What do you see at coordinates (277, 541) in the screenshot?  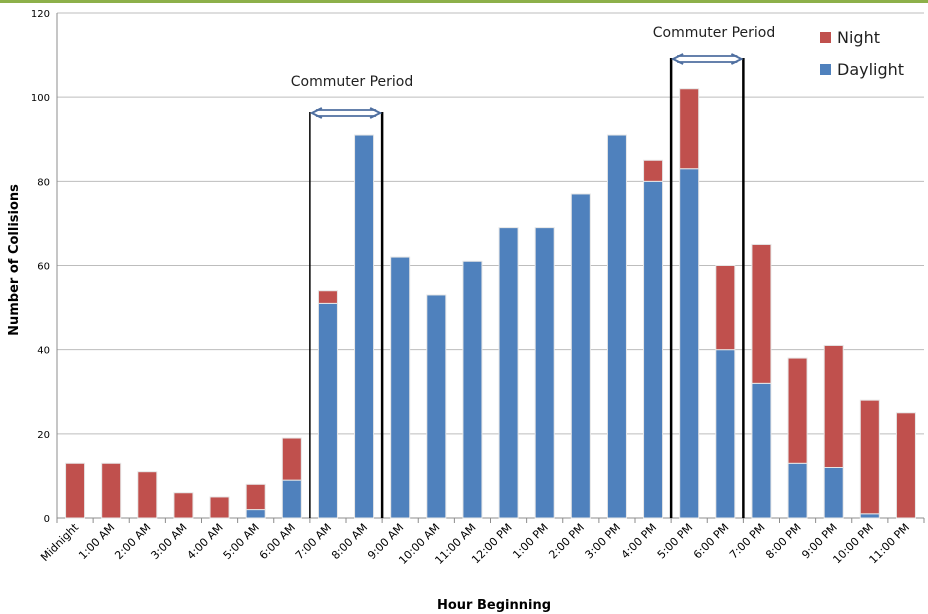 I see `x-tick-label: 6:00 AM` at bounding box center [277, 541].